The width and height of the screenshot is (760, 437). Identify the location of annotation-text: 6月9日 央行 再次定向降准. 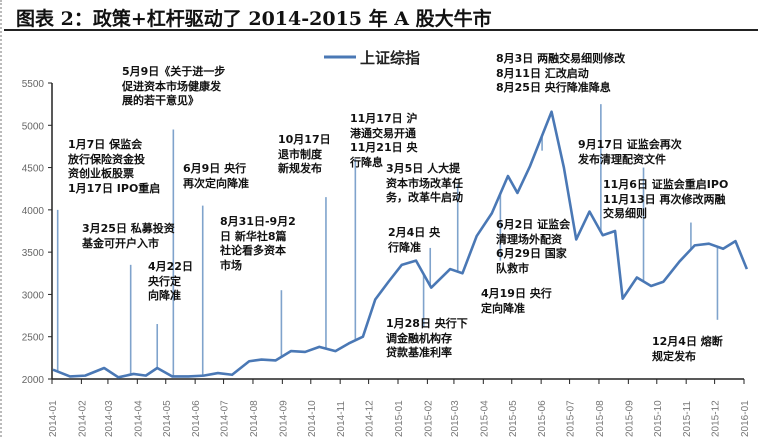
(216, 176).